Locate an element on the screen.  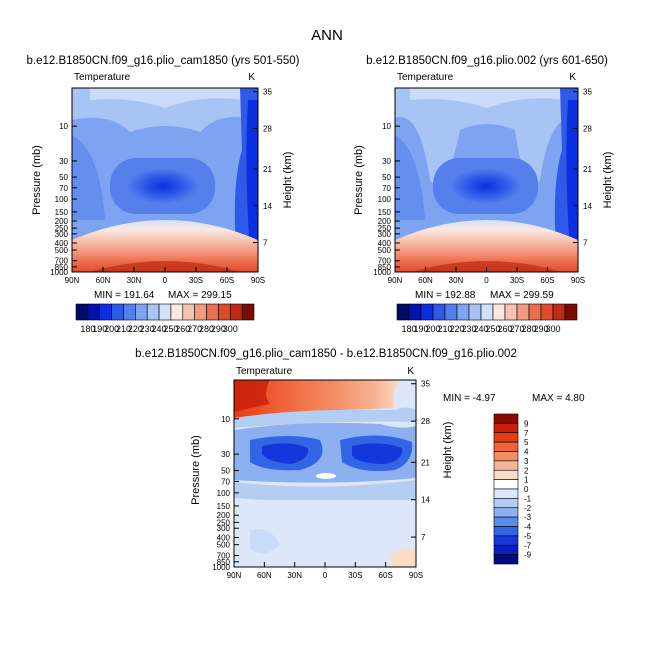
y-tick-label: 200 is located at coordinates (62, 221).